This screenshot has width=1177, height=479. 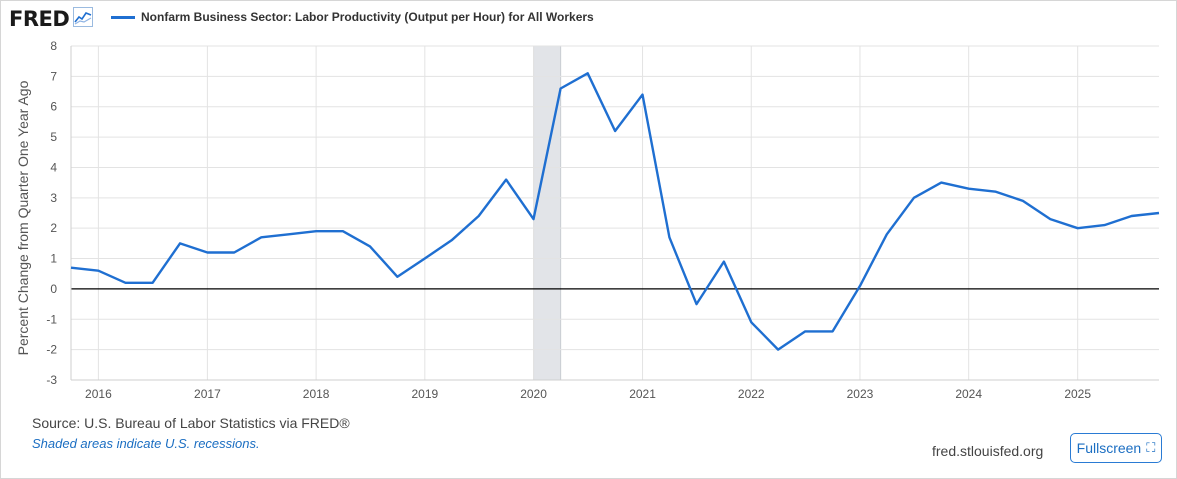 I want to click on expand-icon: ⛶, so click(x=1151, y=447).